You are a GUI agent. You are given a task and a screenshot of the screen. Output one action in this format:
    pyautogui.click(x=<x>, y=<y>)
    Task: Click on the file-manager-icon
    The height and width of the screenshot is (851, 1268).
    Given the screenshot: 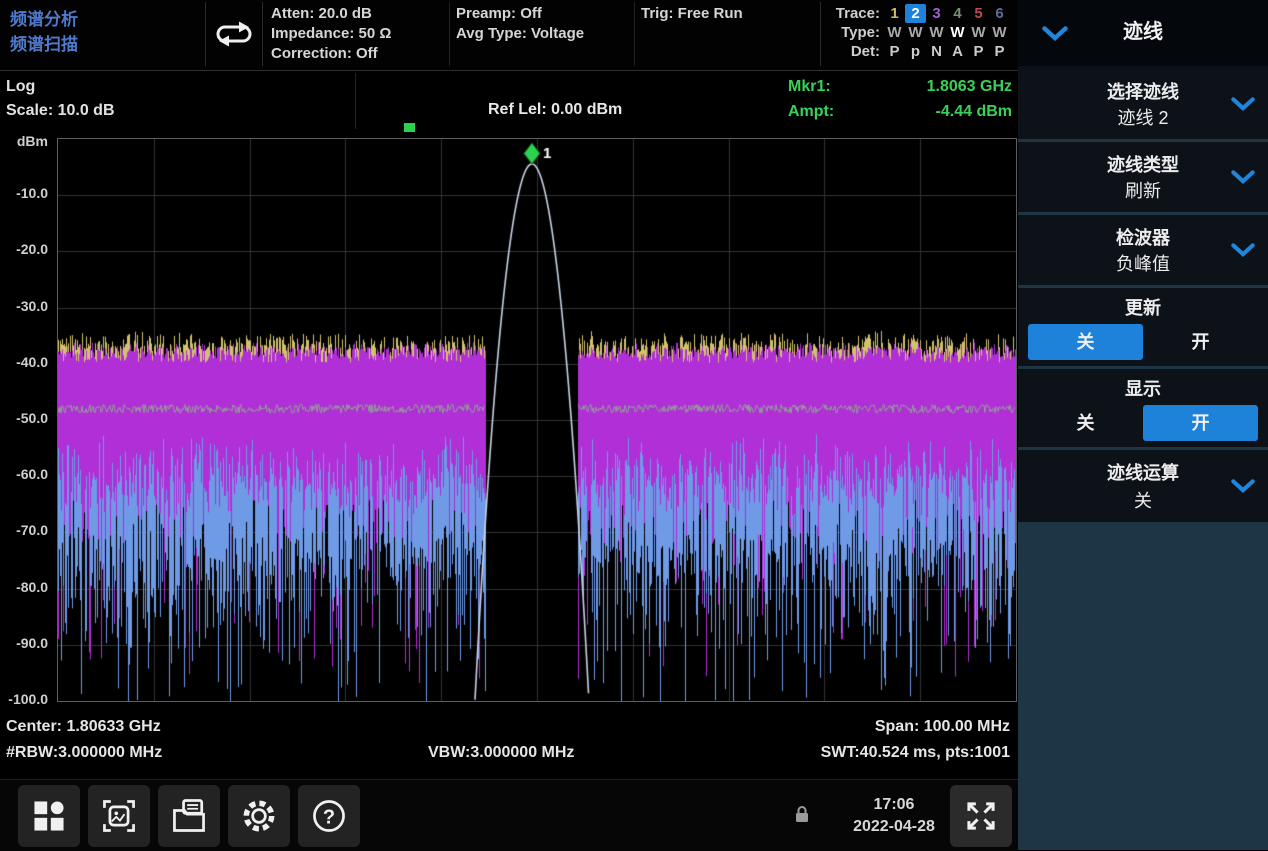 What is the action you would take?
    pyautogui.click(x=189, y=816)
    